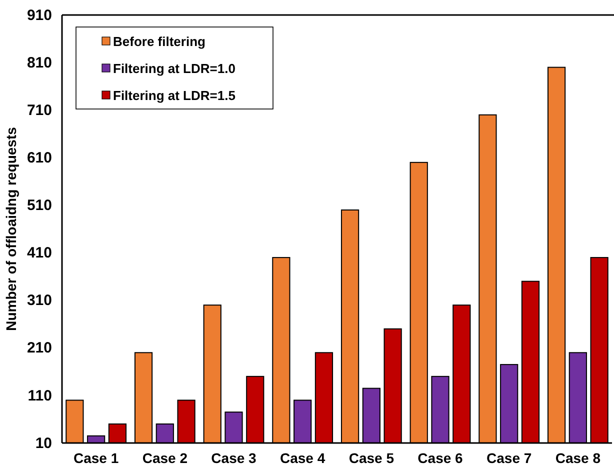 The image size is (614, 473). What do you see at coordinates (39, 301) in the screenshot?
I see `y-tick-label: 310` at bounding box center [39, 301].